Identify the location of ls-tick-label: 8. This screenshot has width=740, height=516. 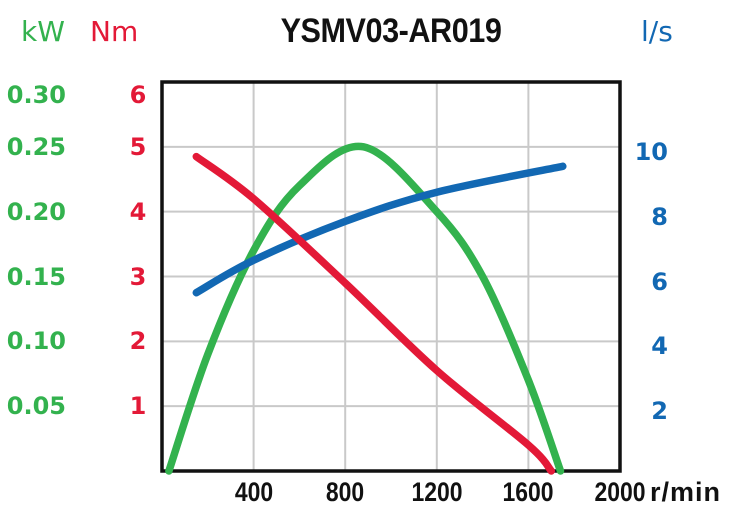
(659, 216).